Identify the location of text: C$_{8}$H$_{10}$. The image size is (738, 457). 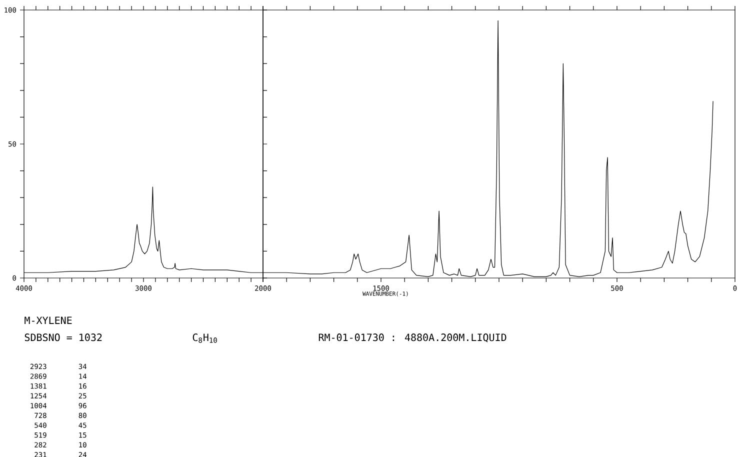
(204, 338).